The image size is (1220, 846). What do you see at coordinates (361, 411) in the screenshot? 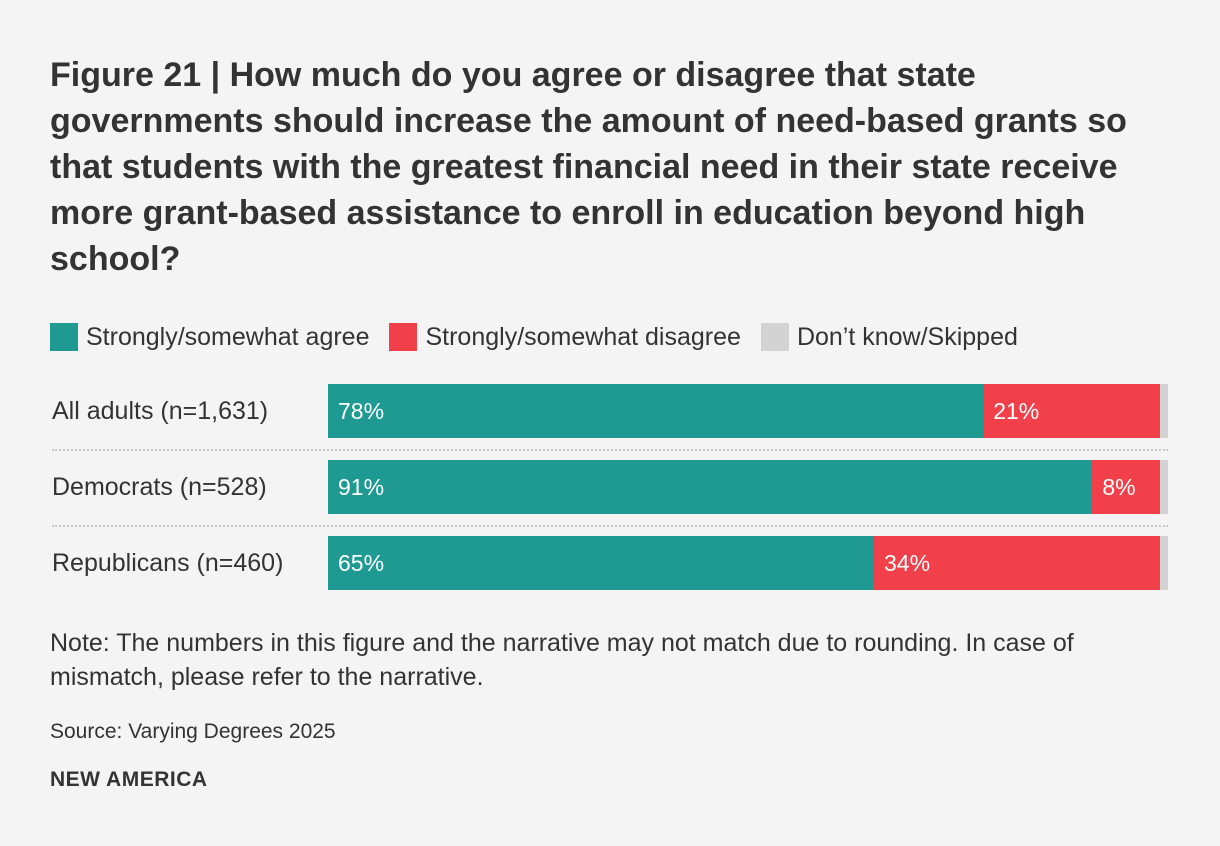
I see `data-label-agree: 78%` at bounding box center [361, 411].